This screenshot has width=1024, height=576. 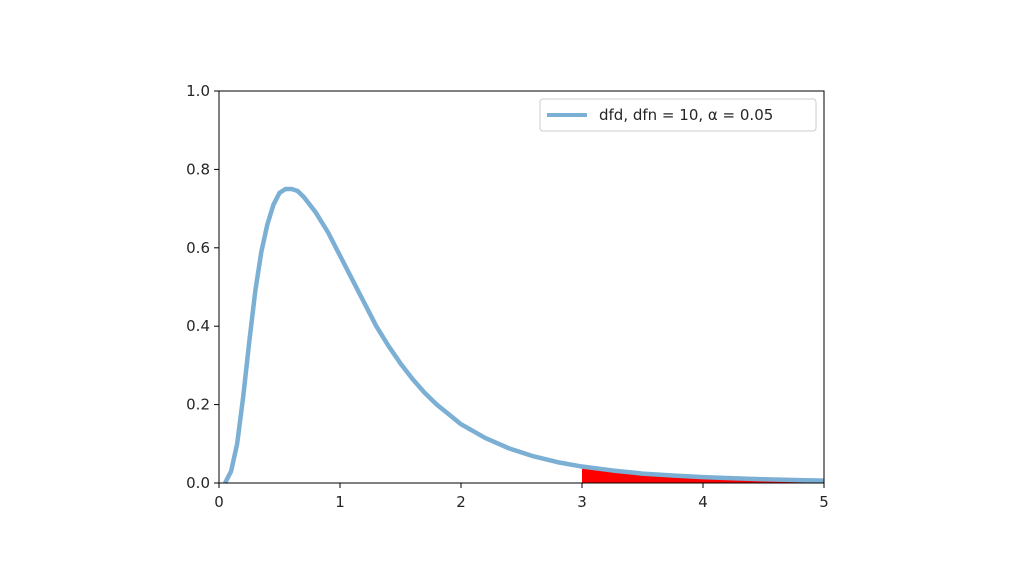 What do you see at coordinates (461, 502) in the screenshot?
I see `x-tick-label: 2` at bounding box center [461, 502].